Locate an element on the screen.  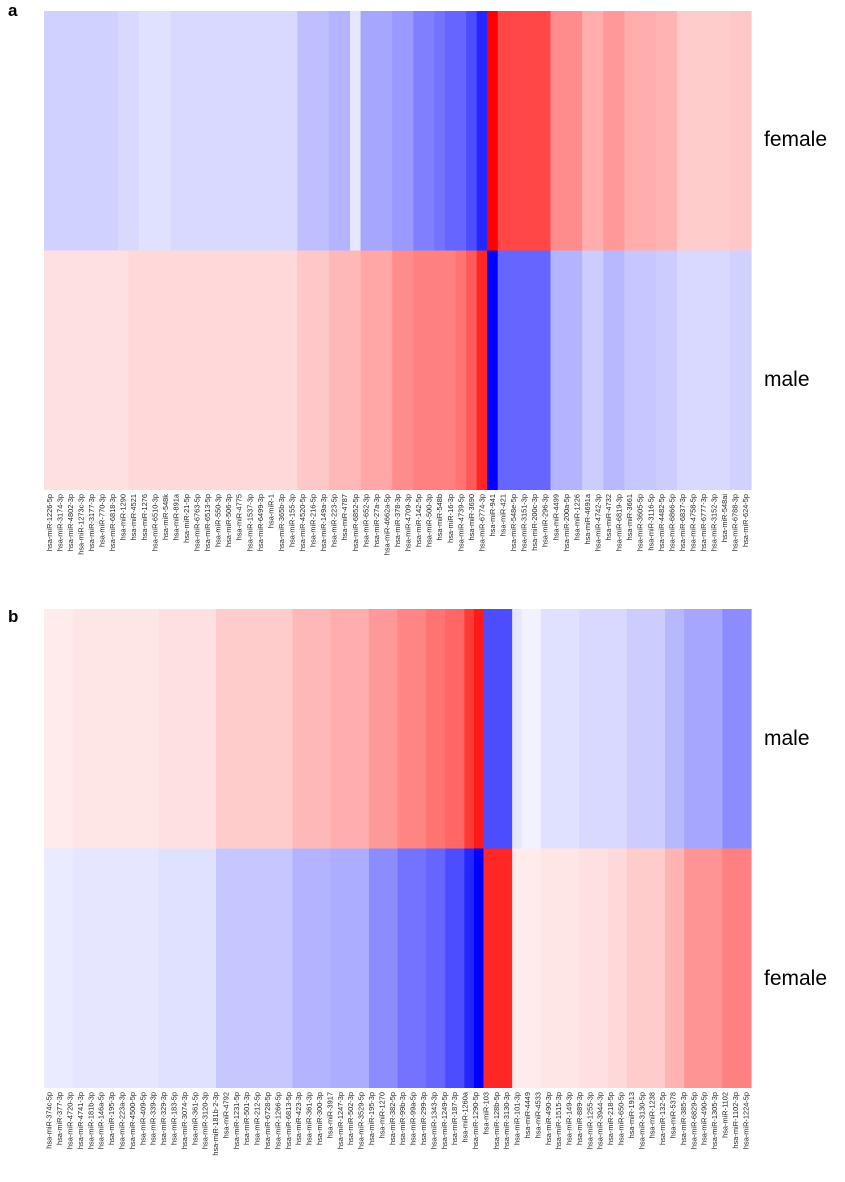
x-tick-label: hsa-miR-385-3p is located at coordinates (683, 1118).